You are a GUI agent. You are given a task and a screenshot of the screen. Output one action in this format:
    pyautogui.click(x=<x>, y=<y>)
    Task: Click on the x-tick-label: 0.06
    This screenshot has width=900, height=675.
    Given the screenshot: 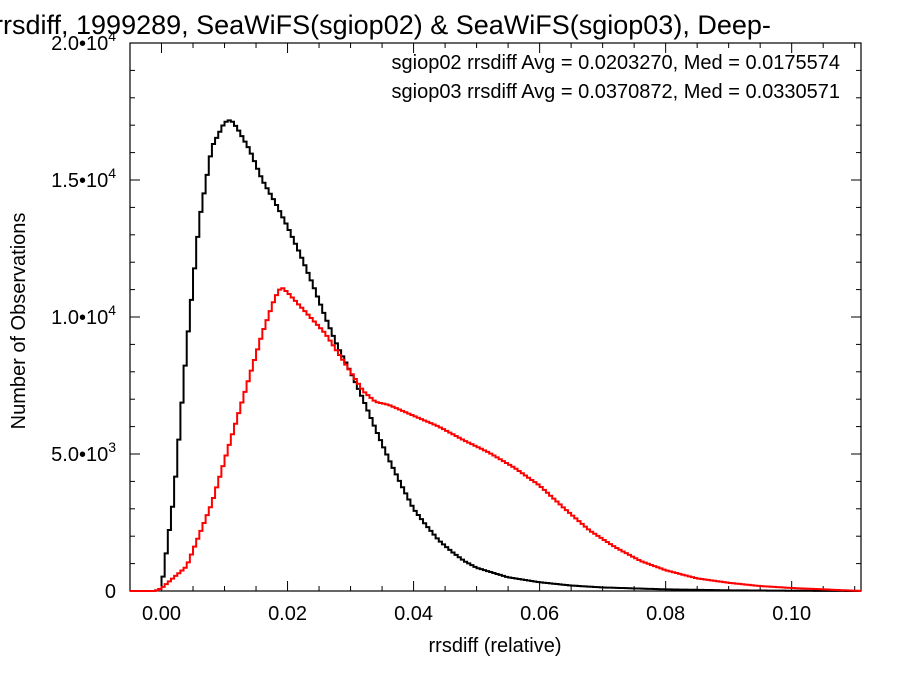 What is the action you would take?
    pyautogui.click(x=539, y=614)
    